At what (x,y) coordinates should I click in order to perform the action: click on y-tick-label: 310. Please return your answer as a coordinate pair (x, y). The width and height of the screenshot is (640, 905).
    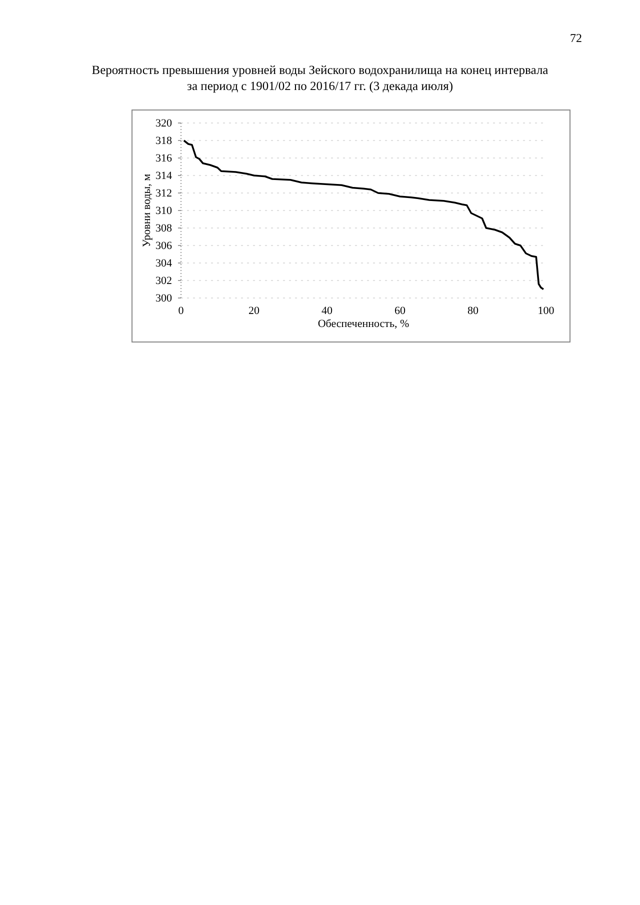
    Looking at the image, I should click on (164, 211).